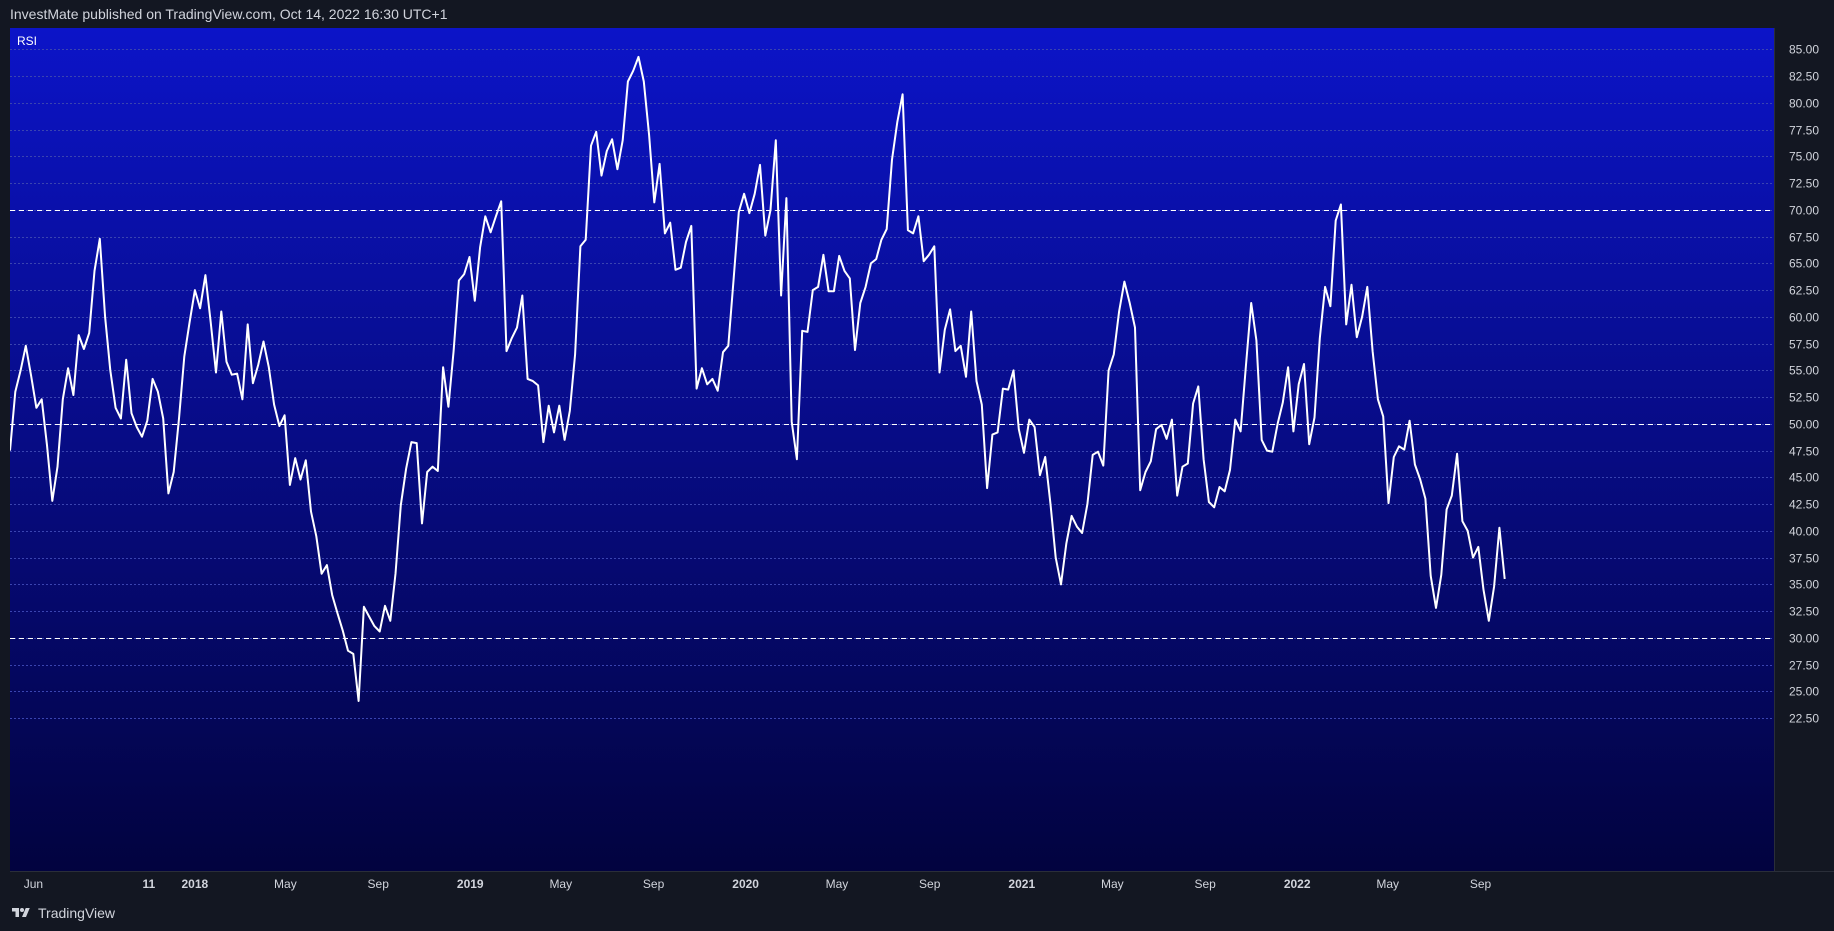 Image resolution: width=1834 pixels, height=931 pixels. Describe the element at coordinates (1804, 29) in the screenshot. I see `y-tick-label: 87.50` at that location.